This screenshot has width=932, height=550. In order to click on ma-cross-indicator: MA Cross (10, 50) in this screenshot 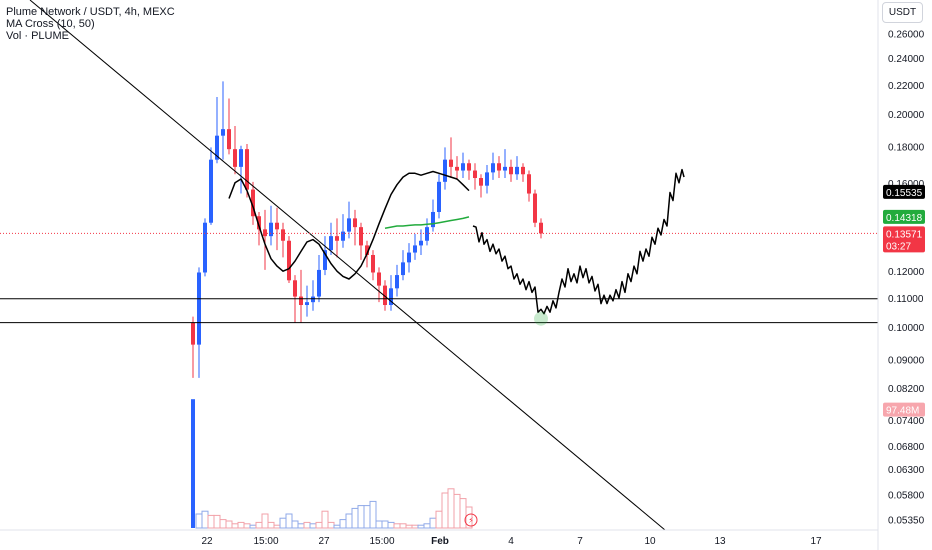, I will do `click(50, 24)`.